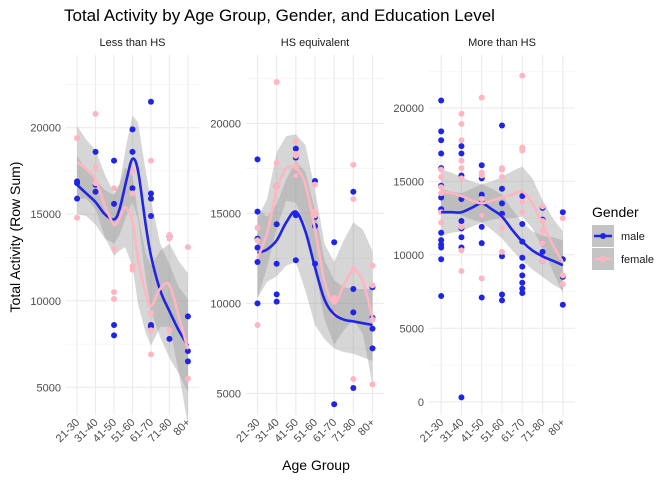 The image size is (672, 480). Describe the element at coordinates (421, 403) in the screenshot. I see `y-tick-label: 0` at that location.